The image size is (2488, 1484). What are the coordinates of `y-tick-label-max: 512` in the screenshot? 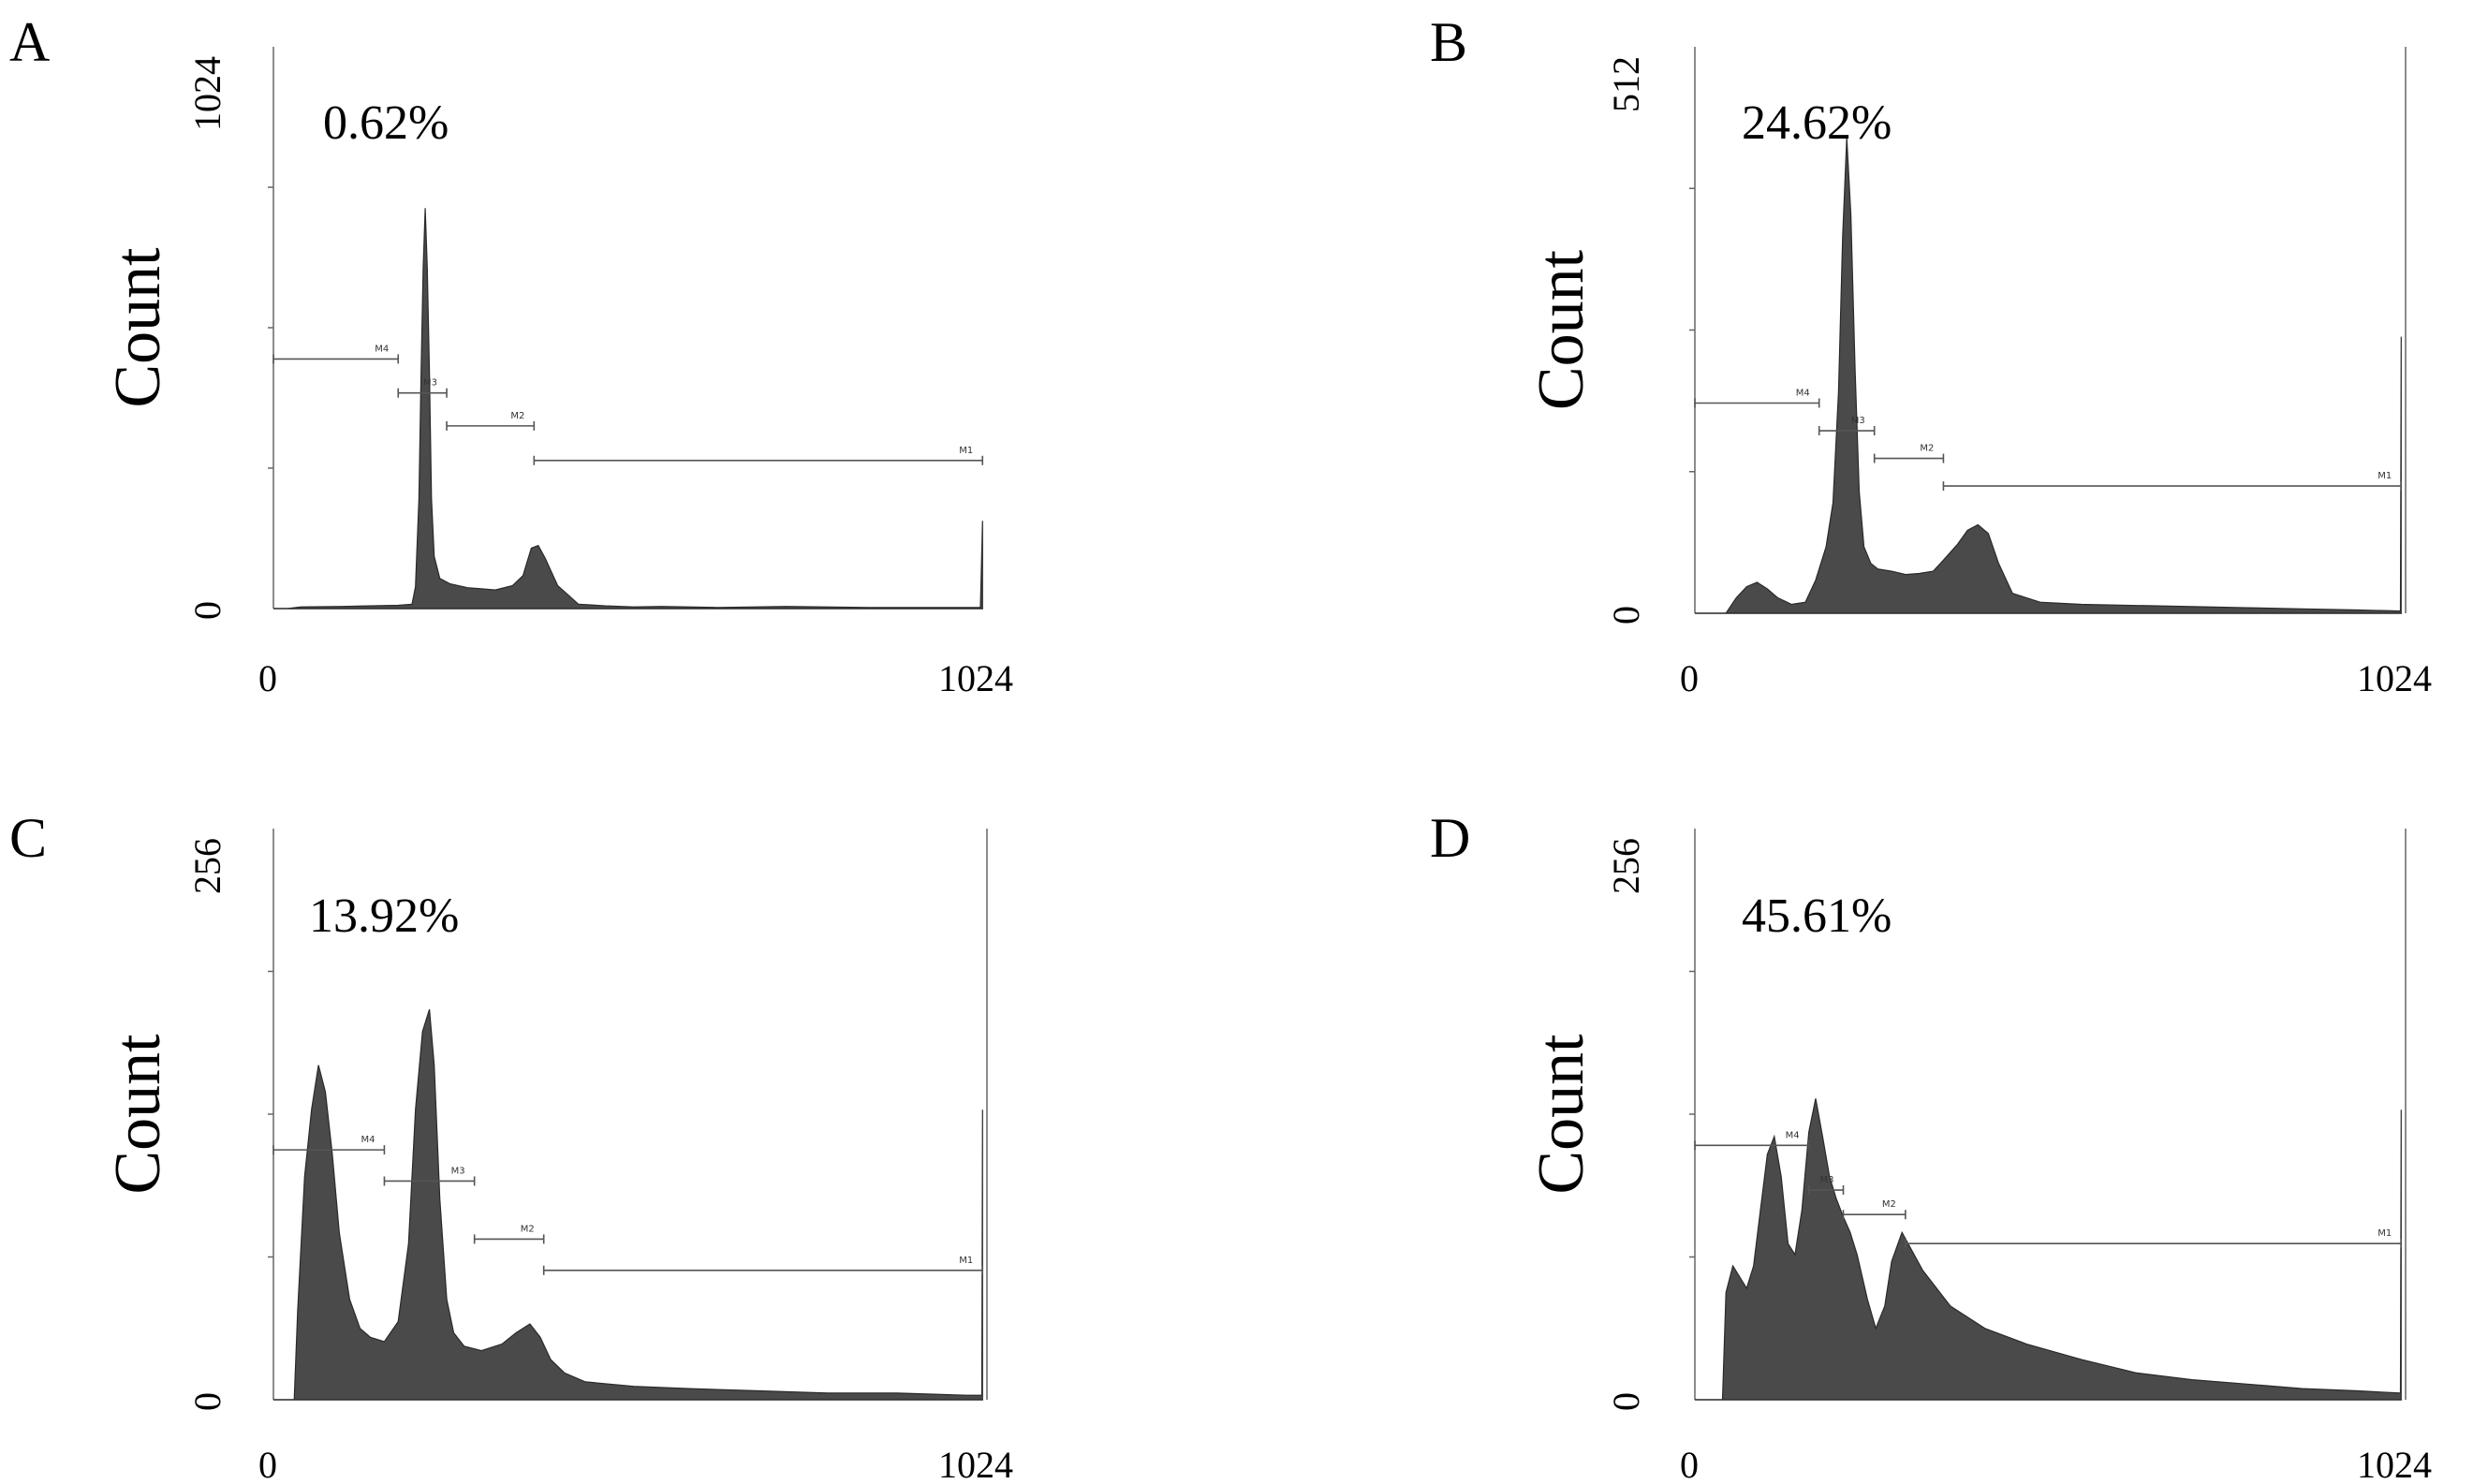 It's located at (1626, 84).